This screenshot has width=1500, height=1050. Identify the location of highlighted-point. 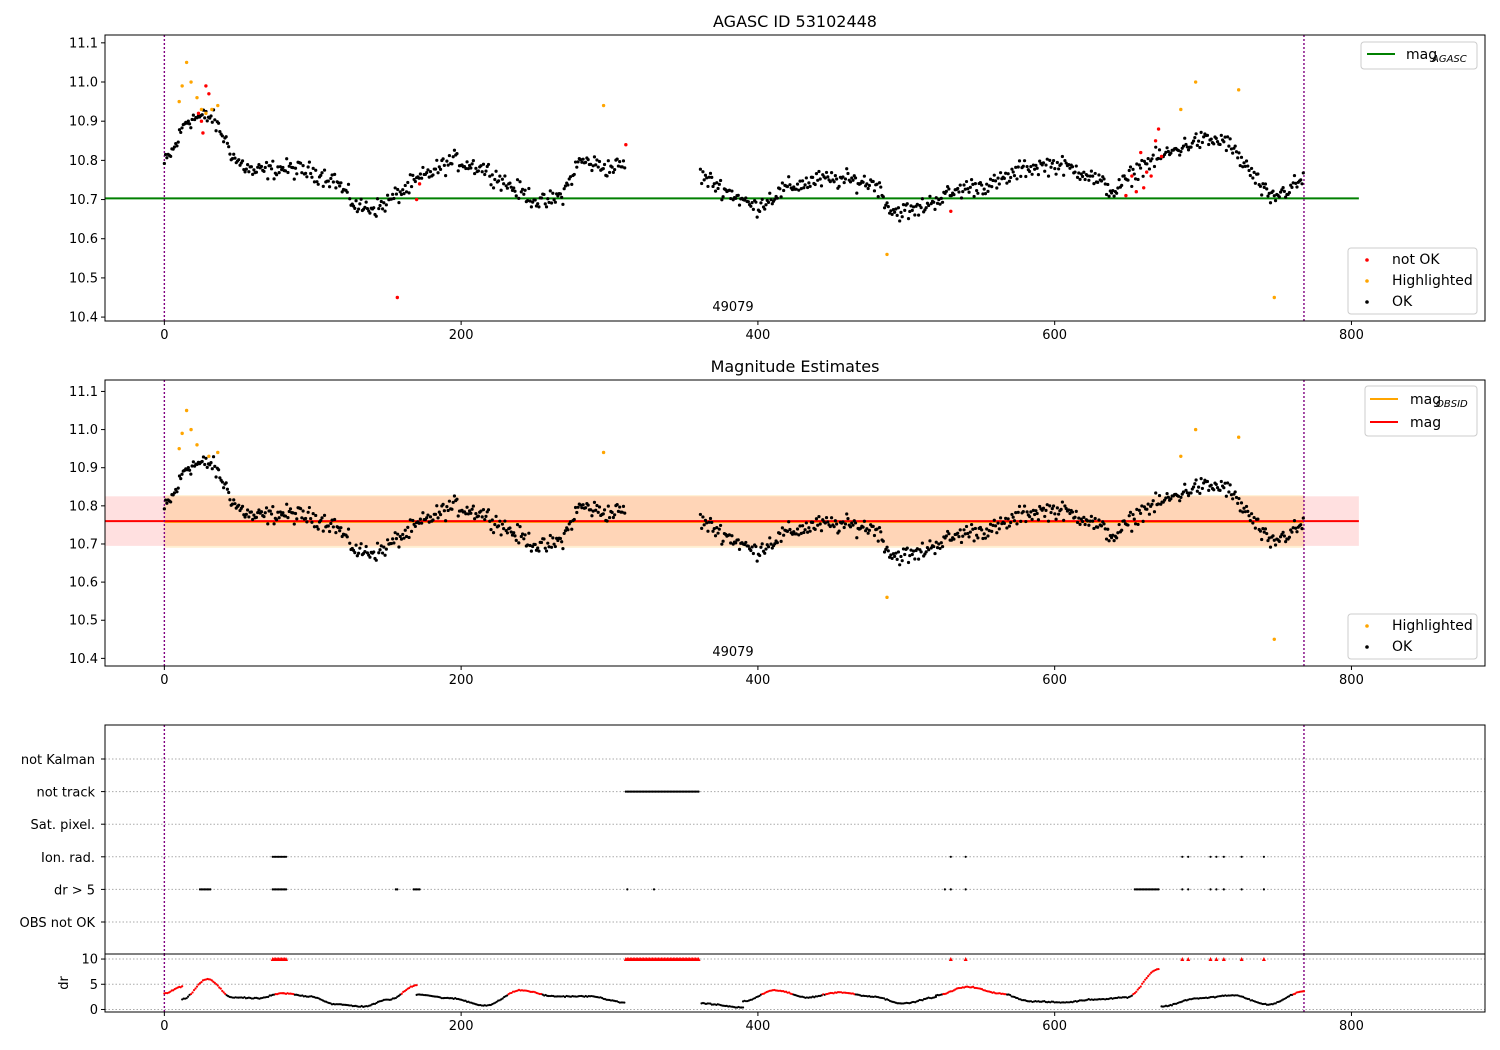
(182, 433).